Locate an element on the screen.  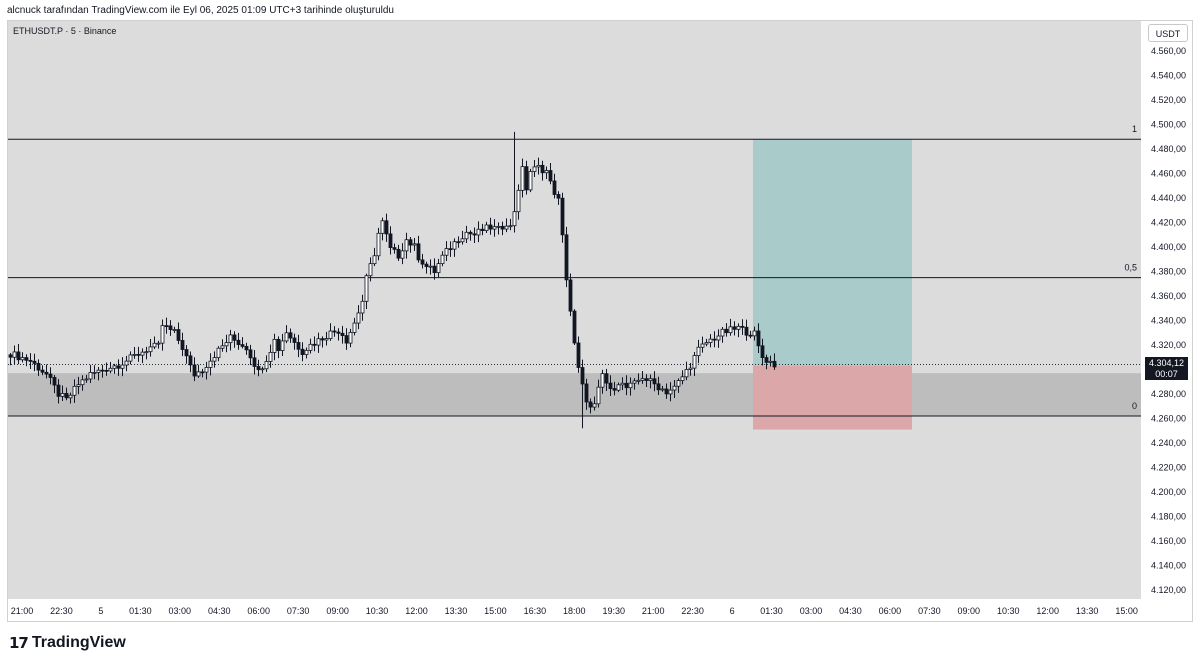
tradingview-logo: 17 TradingView is located at coordinates (67, 643).